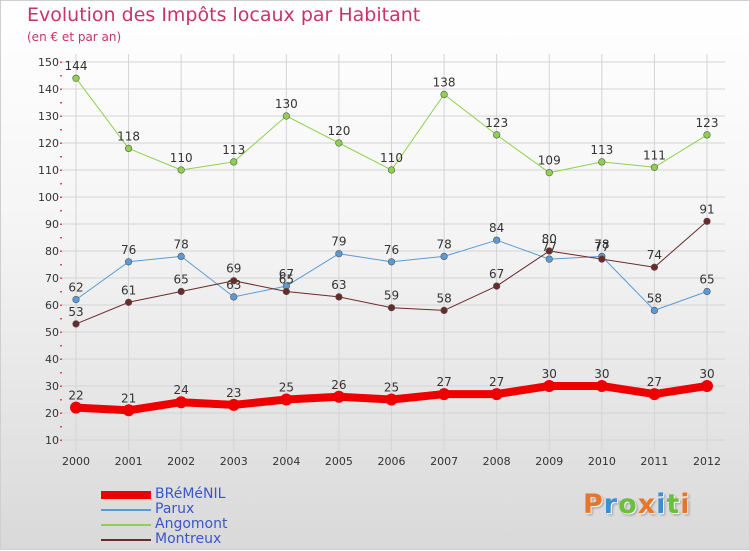  What do you see at coordinates (338, 131) in the screenshot?
I see `data-label: 120` at bounding box center [338, 131].